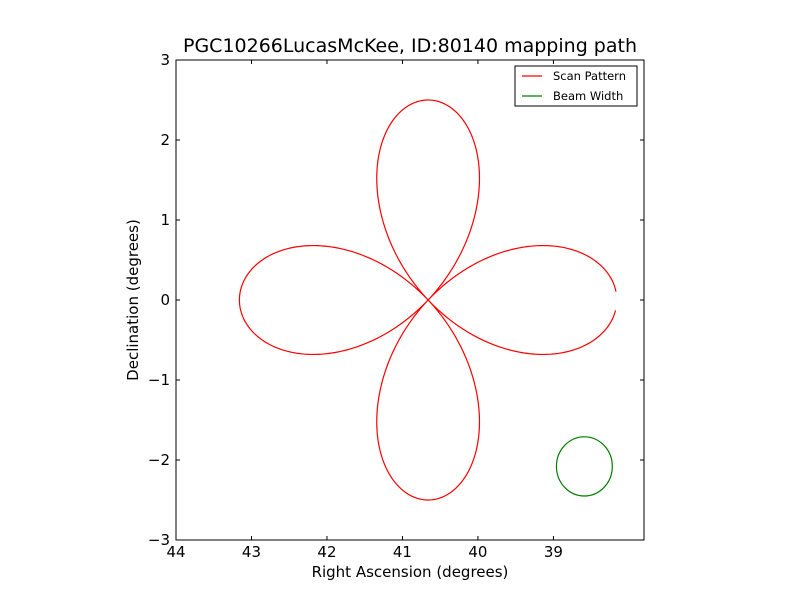 Image resolution: width=800 pixels, height=600 pixels. What do you see at coordinates (326, 552) in the screenshot?
I see `x-tick-label: 42` at bounding box center [326, 552].